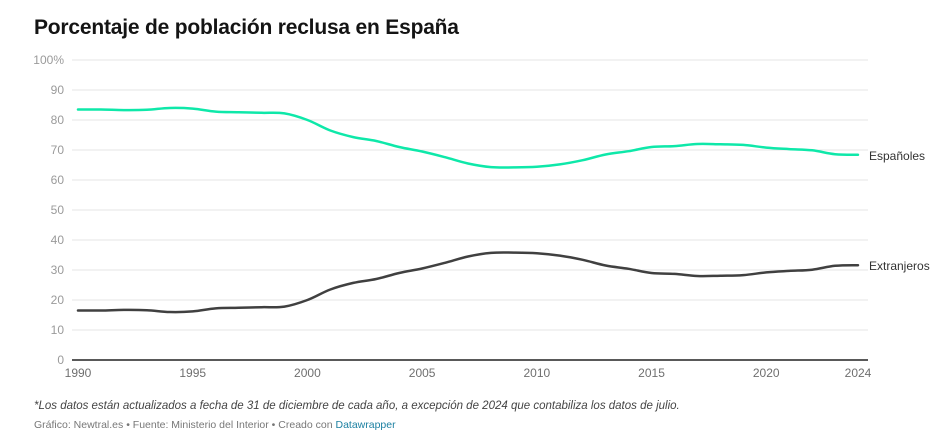  I want to click on x-tick-label: 2024, so click(858, 373).